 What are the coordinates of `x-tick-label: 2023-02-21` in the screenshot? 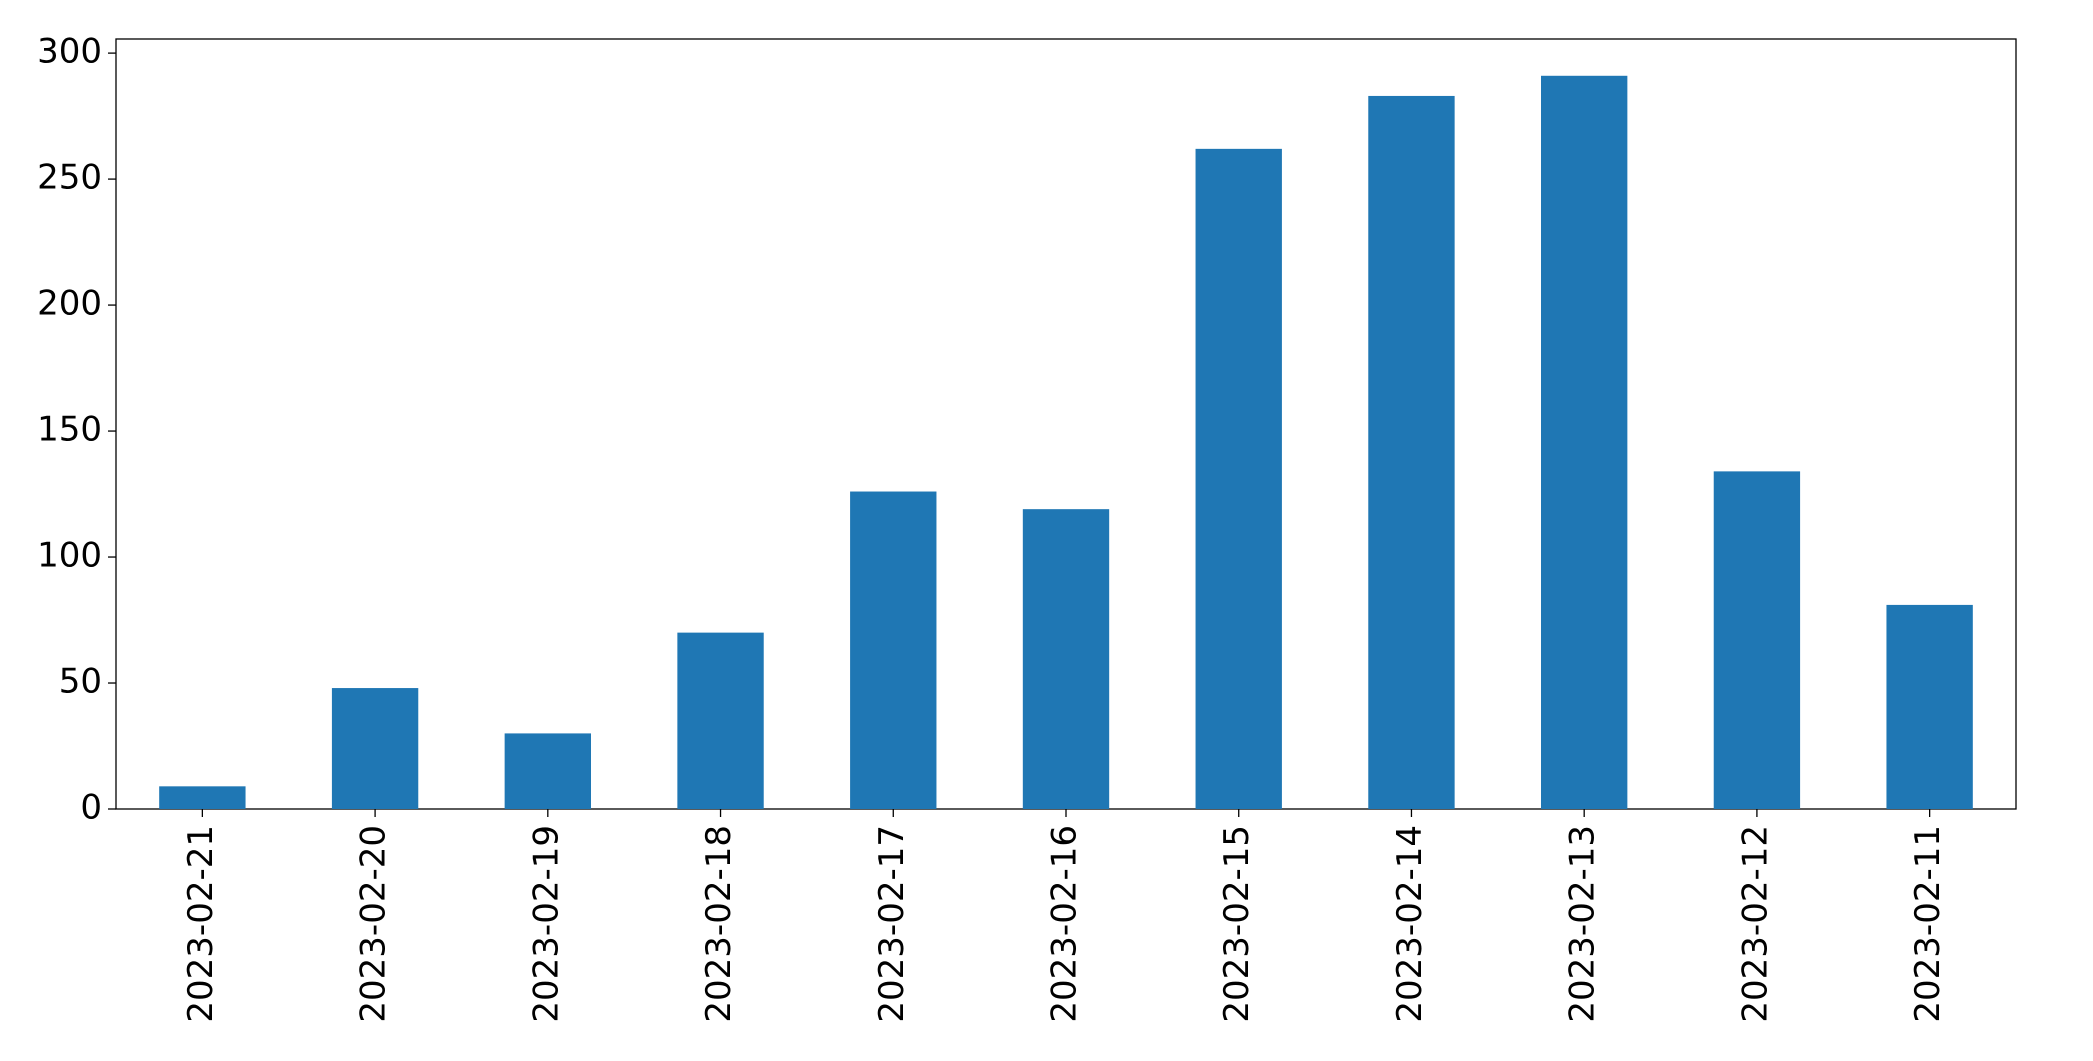 It's located at (201, 924).